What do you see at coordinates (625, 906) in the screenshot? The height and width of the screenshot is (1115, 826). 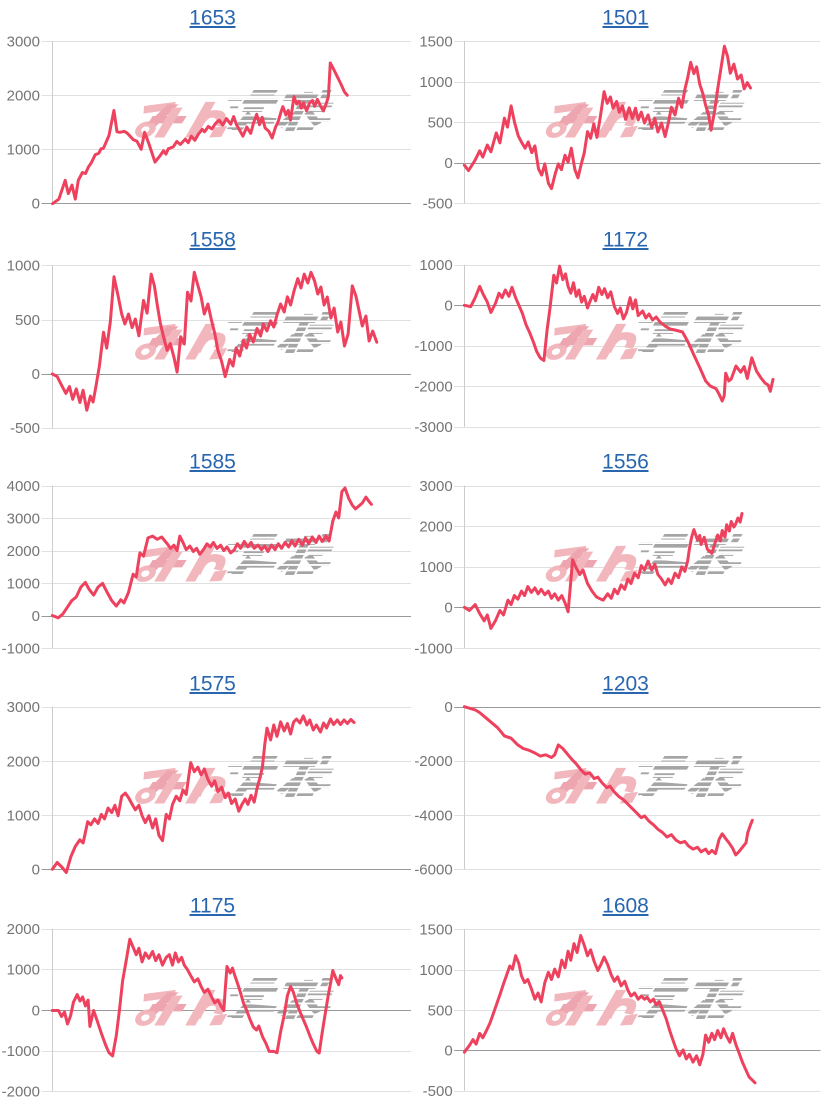 I see `svg-text: 1608` at bounding box center [625, 906].